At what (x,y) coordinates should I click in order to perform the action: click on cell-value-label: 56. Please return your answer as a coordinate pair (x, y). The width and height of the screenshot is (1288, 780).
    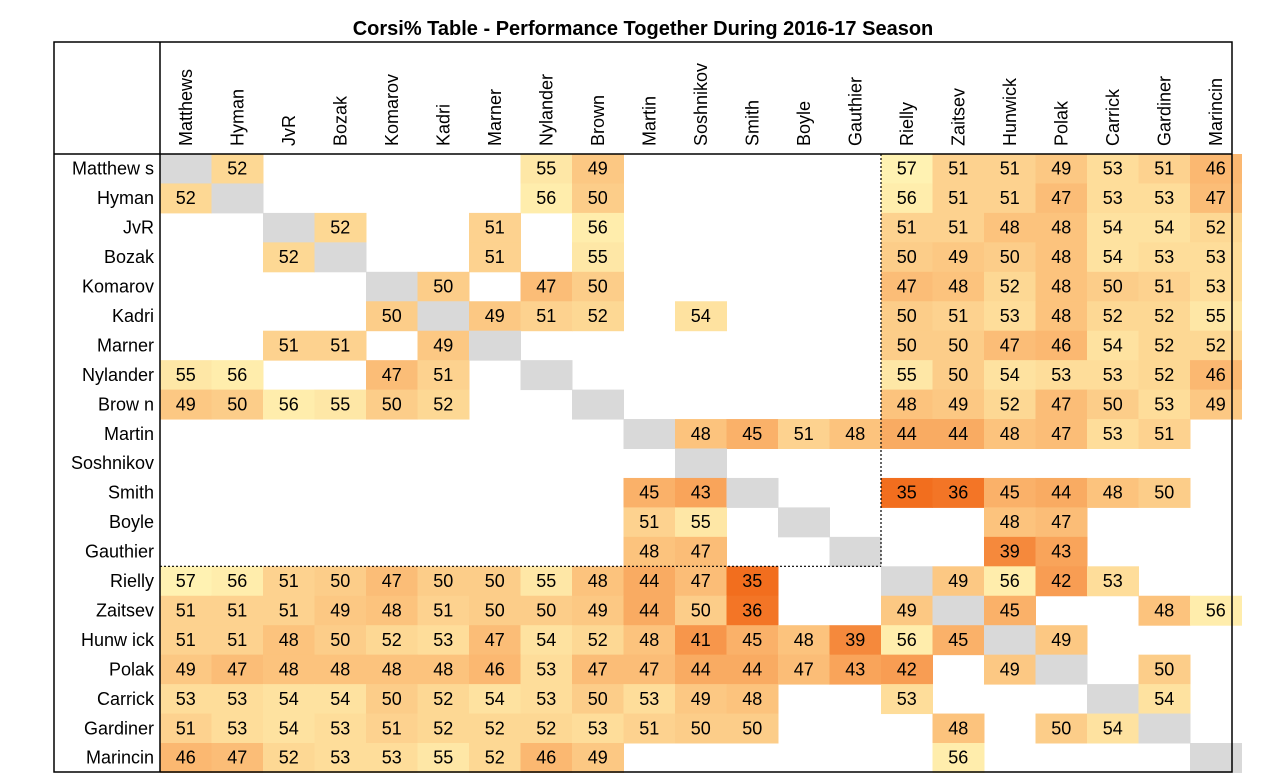
    Looking at the image, I should click on (1216, 610).